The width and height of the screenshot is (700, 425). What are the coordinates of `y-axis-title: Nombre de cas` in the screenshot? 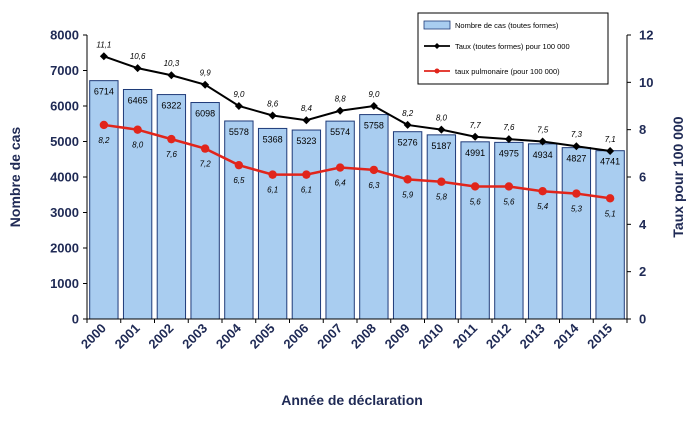 It's located at (15, 177).